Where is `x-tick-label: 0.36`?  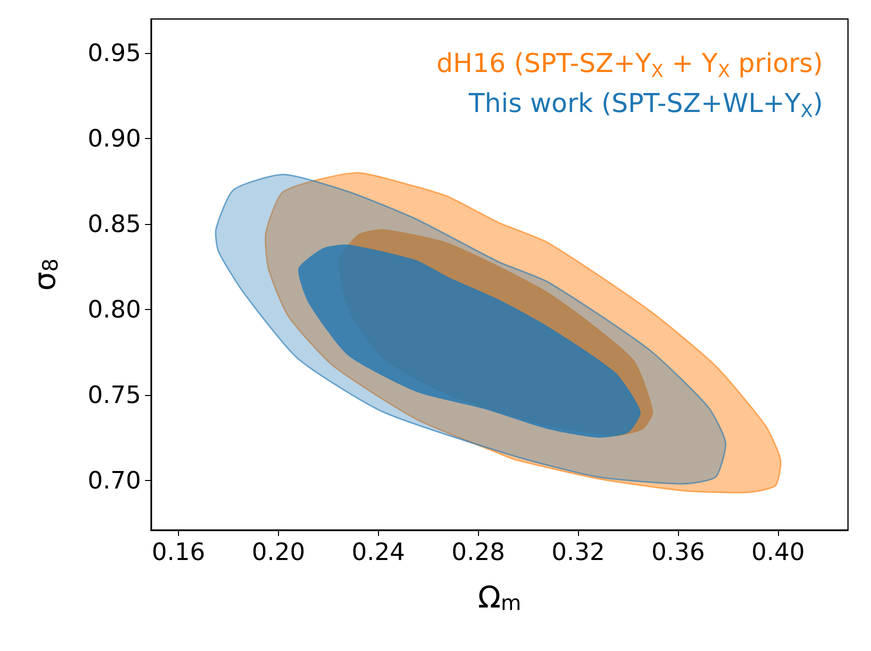 x-tick-label: 0.36 is located at coordinates (678, 552).